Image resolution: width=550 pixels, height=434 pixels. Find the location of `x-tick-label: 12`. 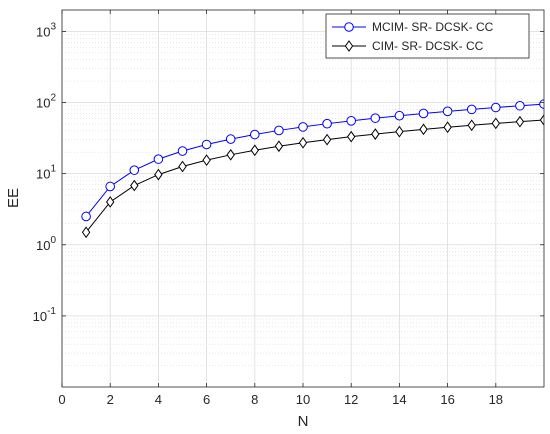

x-tick-label: 12 is located at coordinates (351, 399).